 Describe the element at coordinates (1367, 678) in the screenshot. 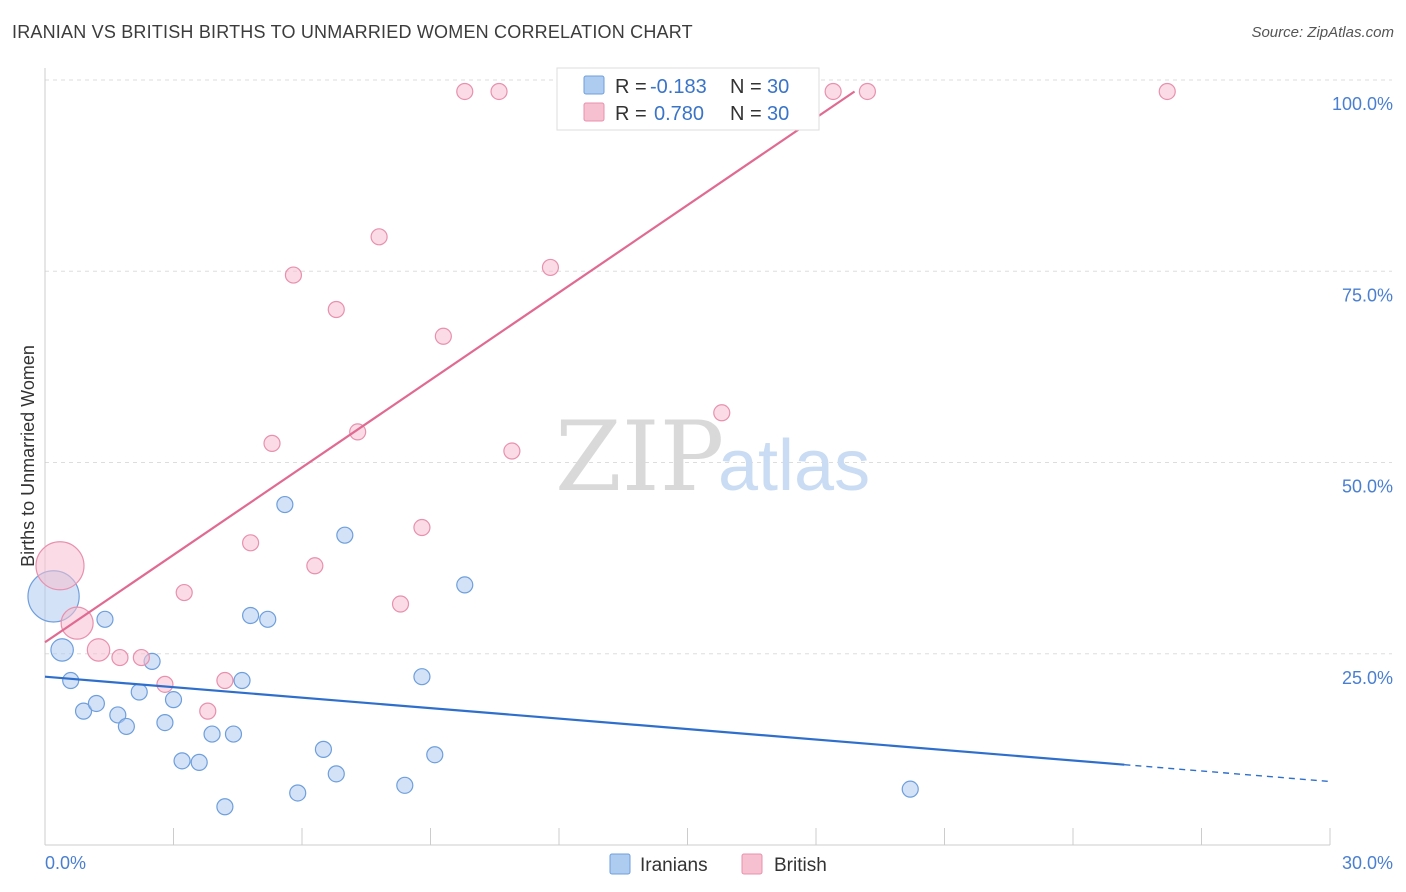

I see `y-tick-label-25: 25.0%` at that location.